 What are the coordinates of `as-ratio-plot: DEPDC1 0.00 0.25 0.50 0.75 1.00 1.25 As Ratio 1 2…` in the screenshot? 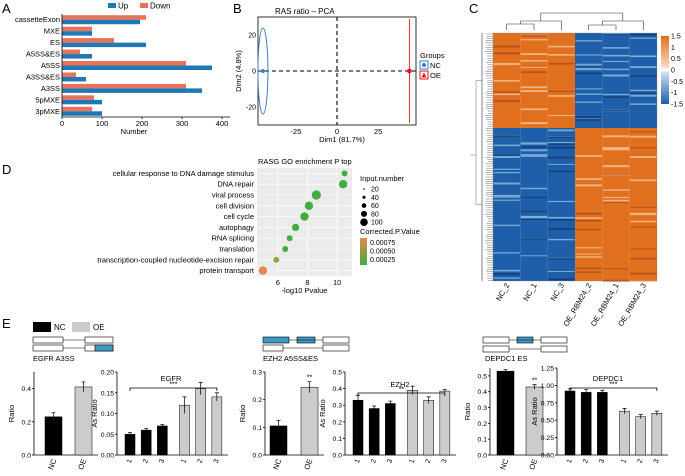 It's located at (599, 415).